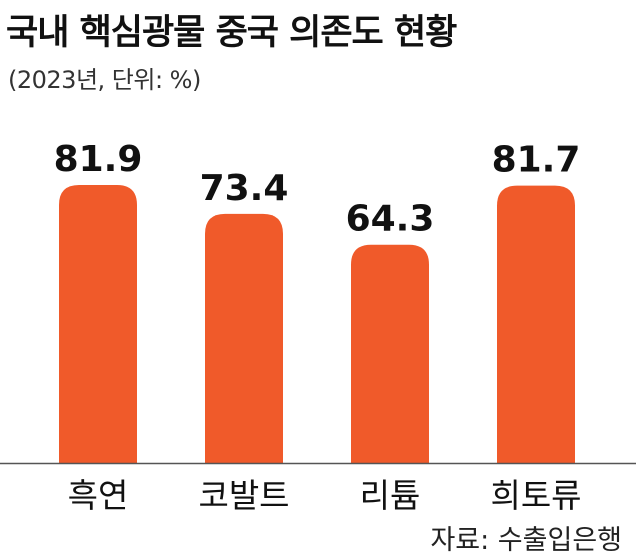  I want to click on category-label-3: 희토류, so click(535, 495).